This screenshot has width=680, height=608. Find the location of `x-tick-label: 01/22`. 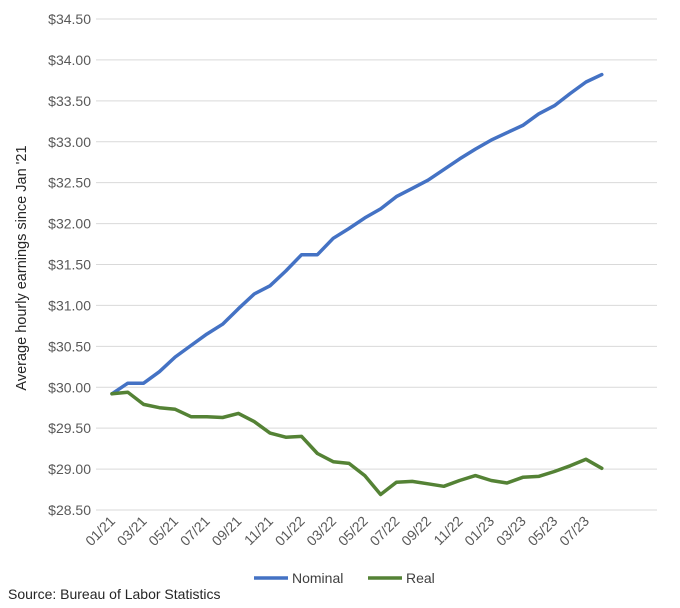

x-tick-label: 01/22 is located at coordinates (290, 531).